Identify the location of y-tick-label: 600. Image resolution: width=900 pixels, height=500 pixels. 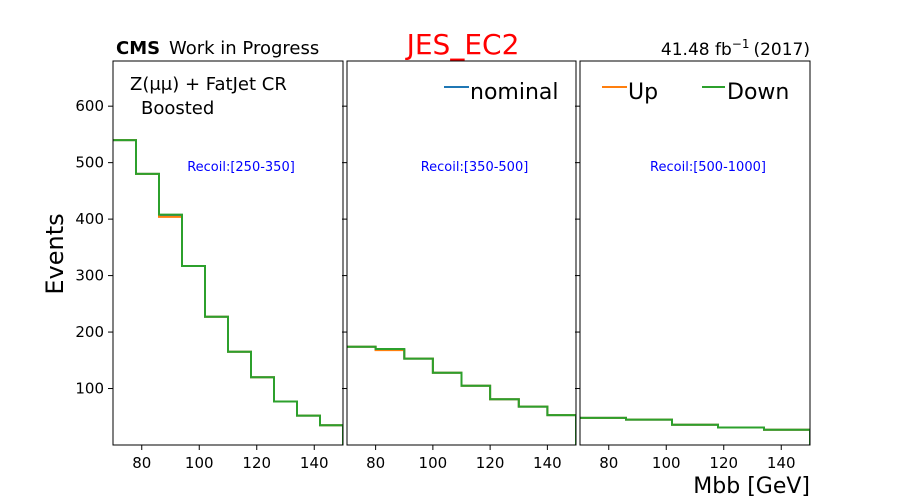
(89, 106).